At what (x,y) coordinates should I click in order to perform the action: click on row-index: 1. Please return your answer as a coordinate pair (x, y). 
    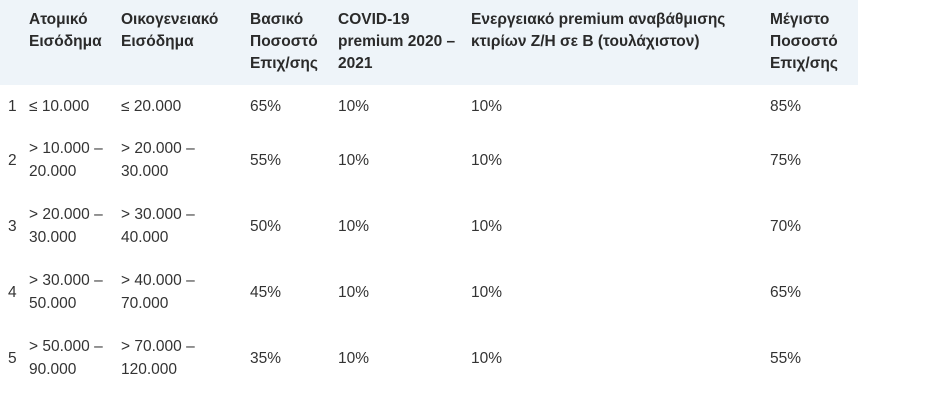
    Looking at the image, I should click on (12, 106).